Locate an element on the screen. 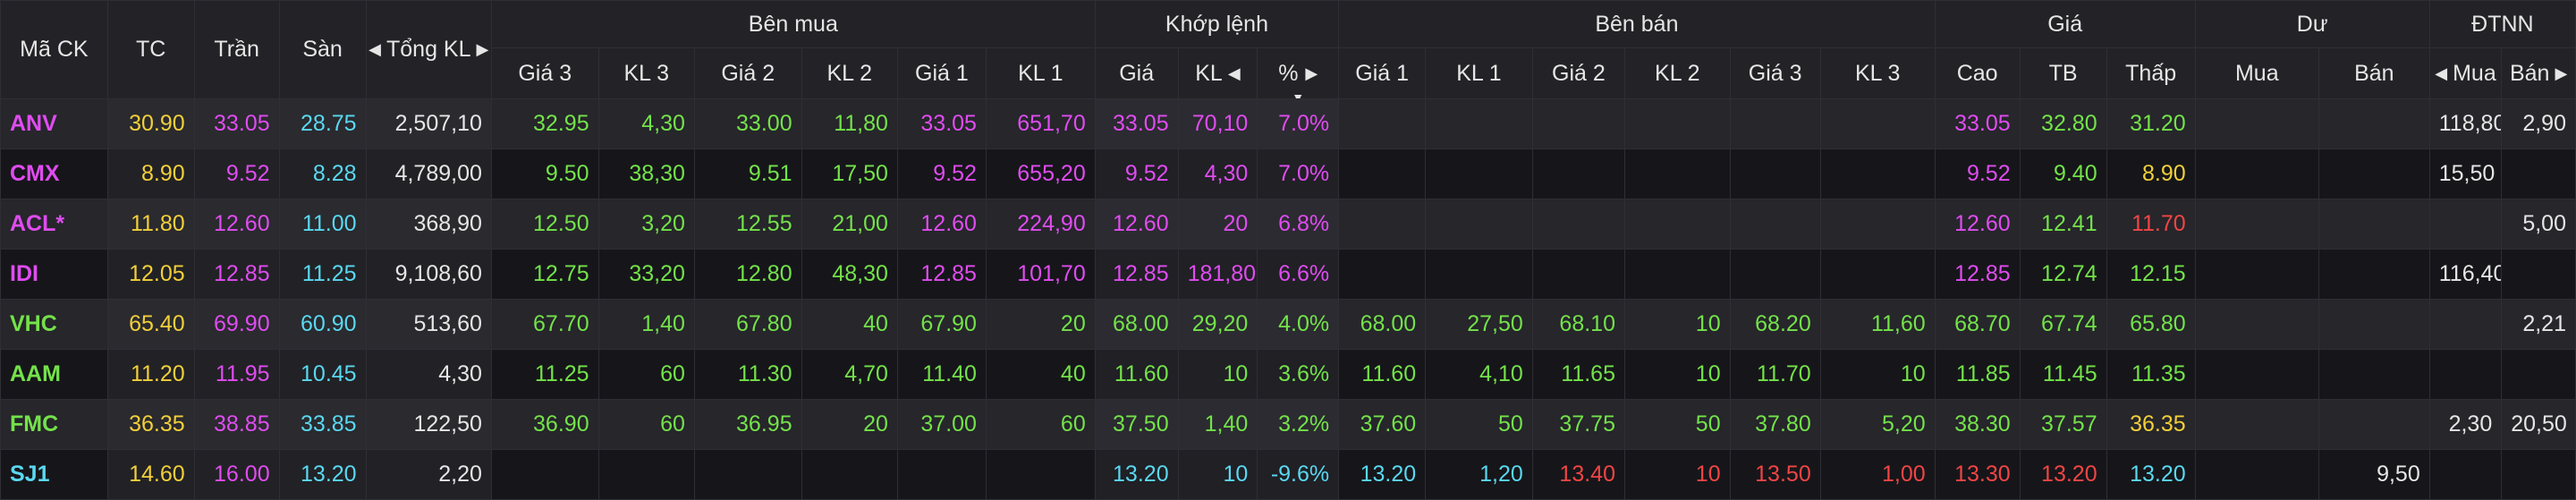 The height and width of the screenshot is (500, 2576). cell-sell-price-3: 68.20 is located at coordinates (1775, 325).